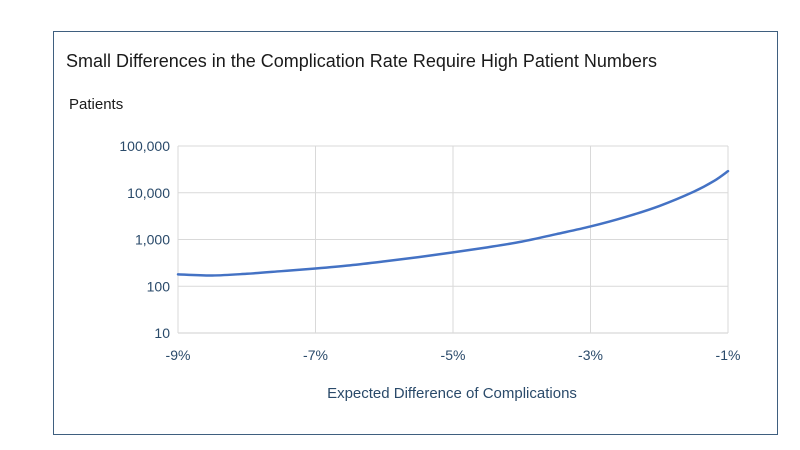 This screenshot has height=450, width=800. What do you see at coordinates (96, 104) in the screenshot?
I see `y-axis-label: Patients` at bounding box center [96, 104].